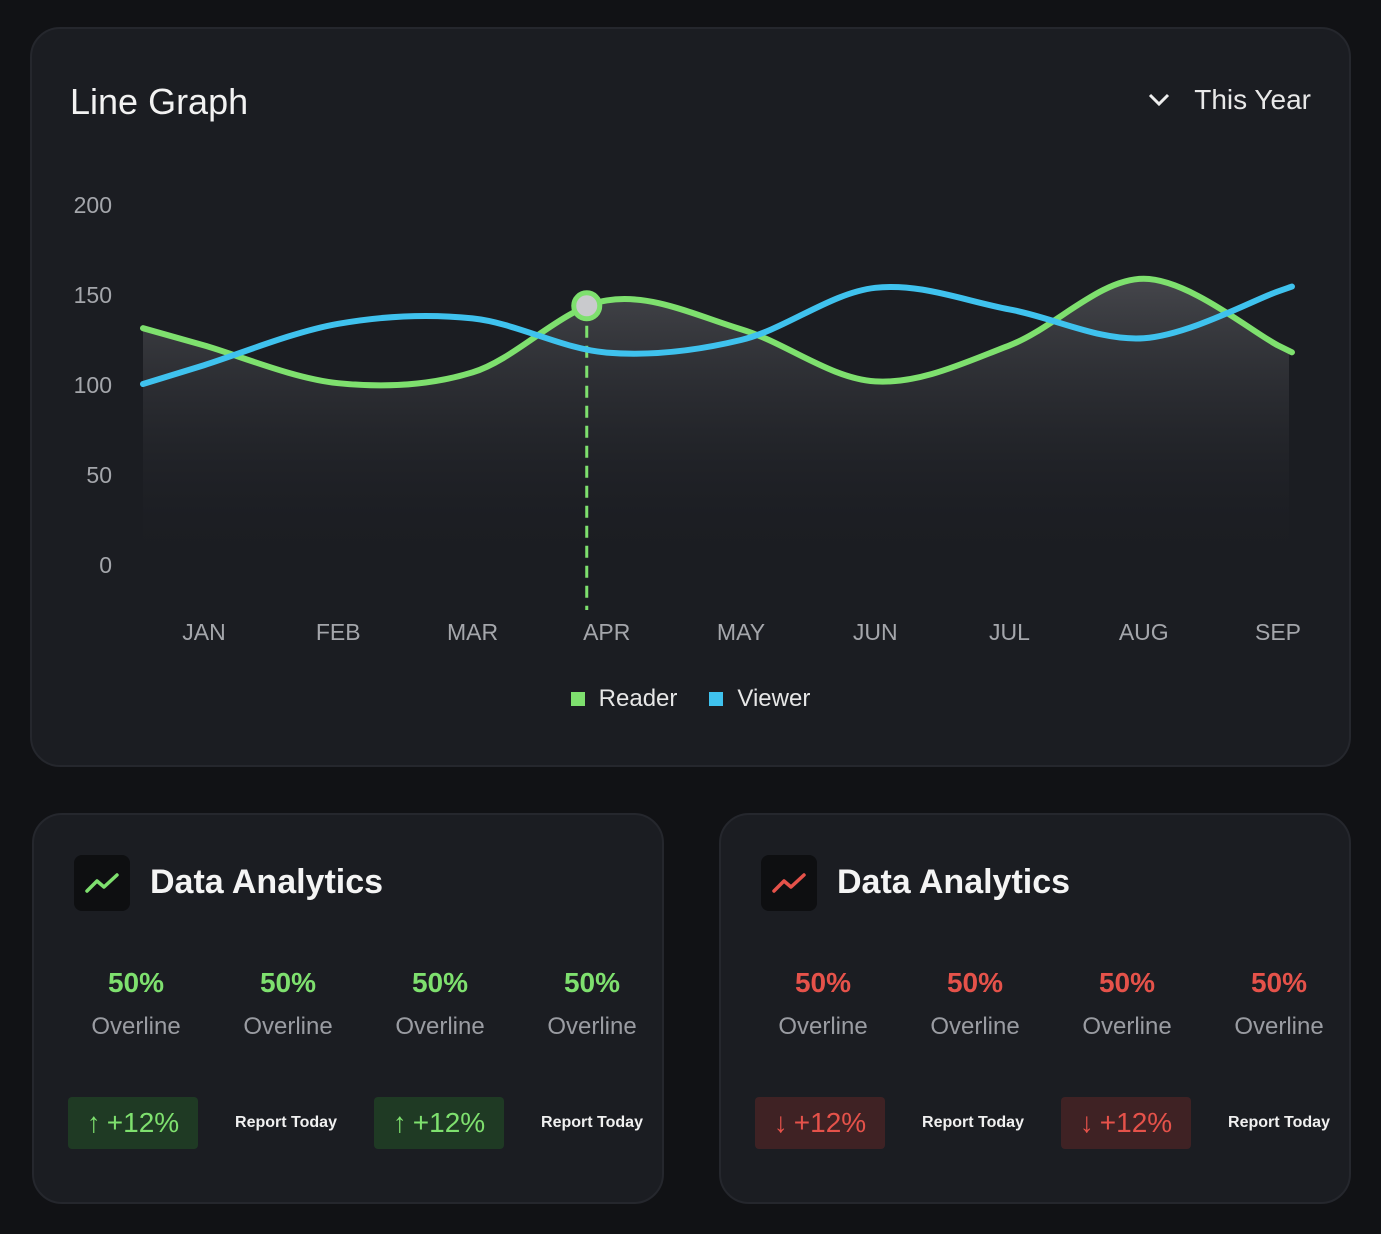 Image resolution: width=1381 pixels, height=1234 pixels. I want to click on chart-legend: Reader Viewer, so click(690, 699).